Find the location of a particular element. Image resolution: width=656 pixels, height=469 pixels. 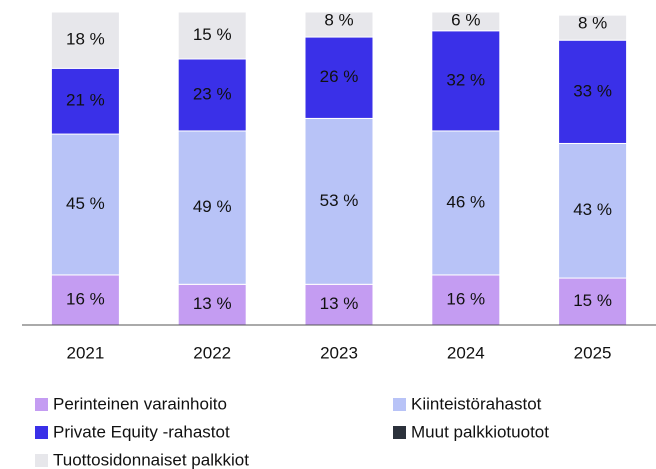

data-label: 49 % is located at coordinates (212, 206).